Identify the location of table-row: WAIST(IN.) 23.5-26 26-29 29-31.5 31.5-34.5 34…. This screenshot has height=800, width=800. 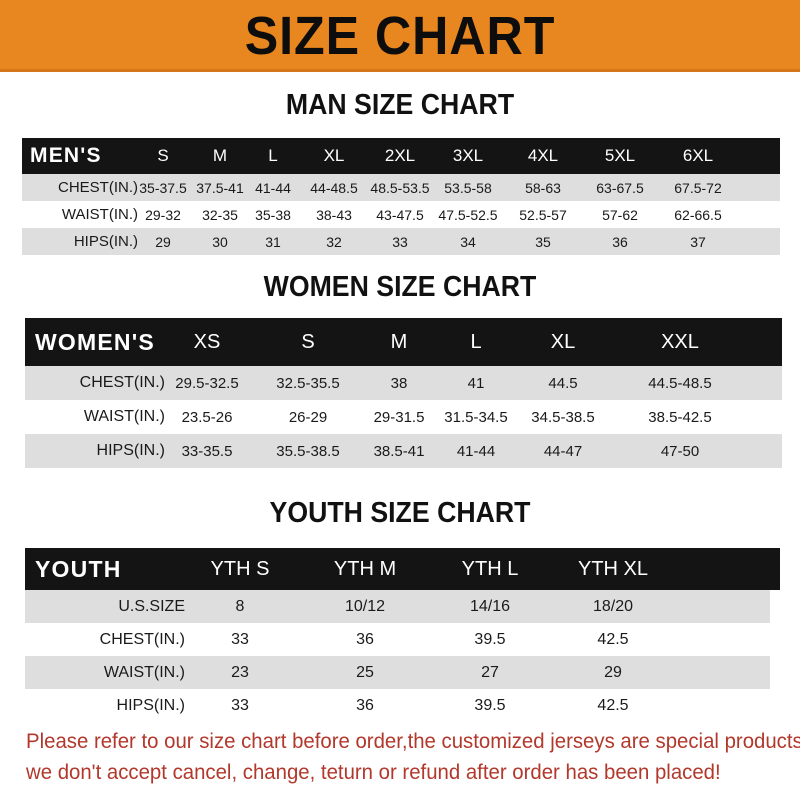
(403, 417).